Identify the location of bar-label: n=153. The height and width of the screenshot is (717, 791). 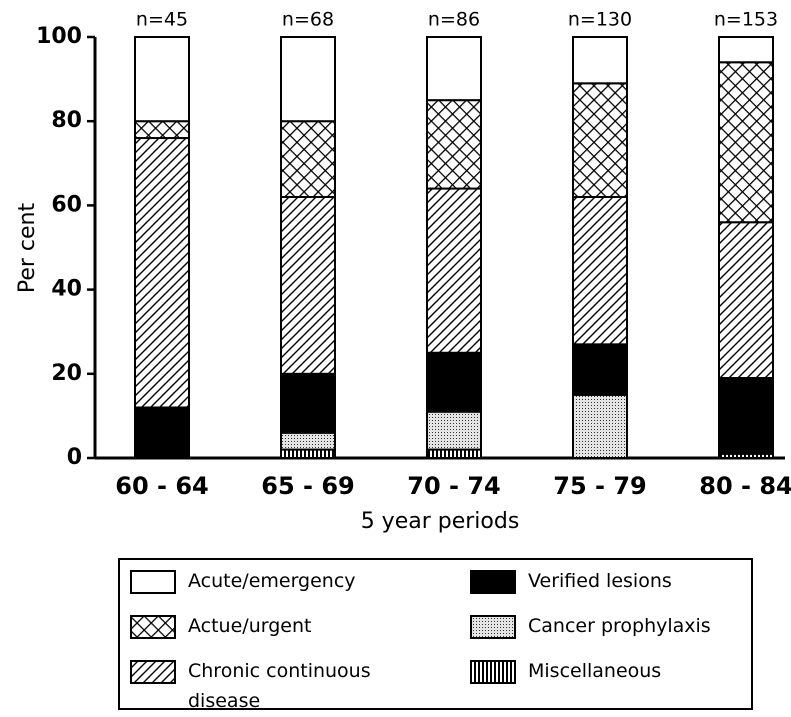
(746, 20).